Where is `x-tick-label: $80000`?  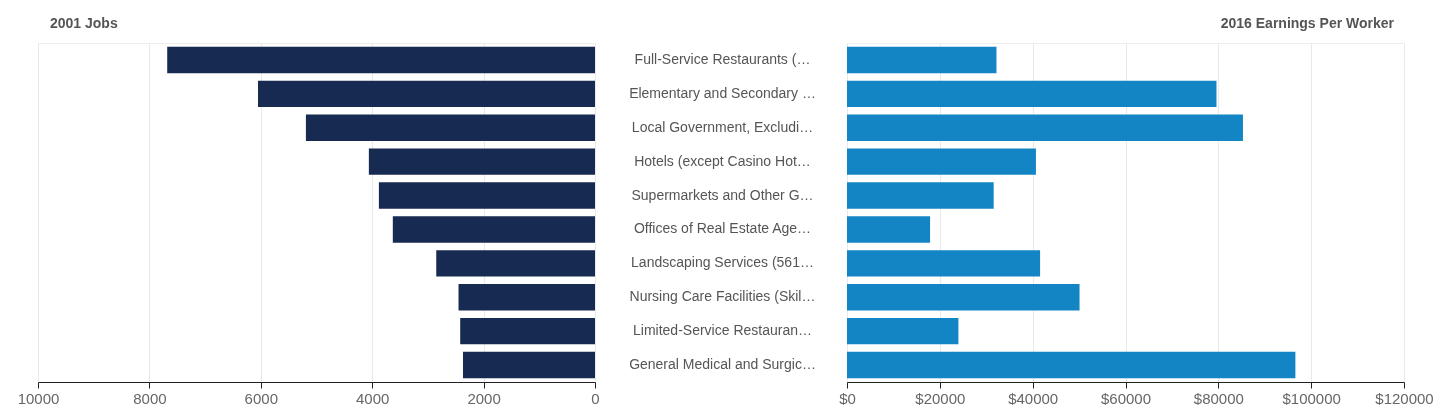
x-tick-label: $80000 is located at coordinates (1218, 398).